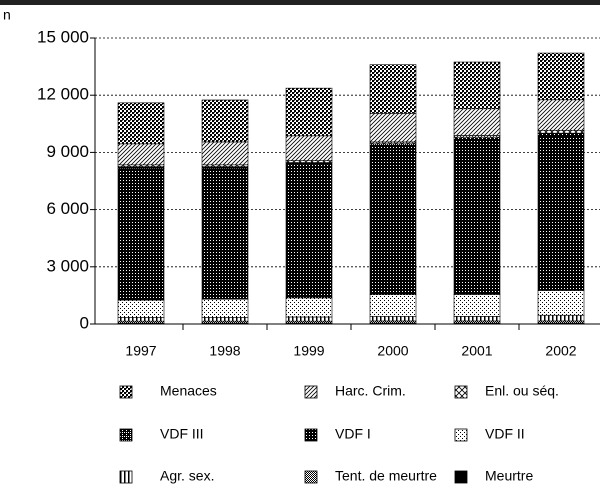 Image resolution: width=600 pixels, height=485 pixels. Describe the element at coordinates (300, 2) in the screenshot. I see `top-strip` at that location.